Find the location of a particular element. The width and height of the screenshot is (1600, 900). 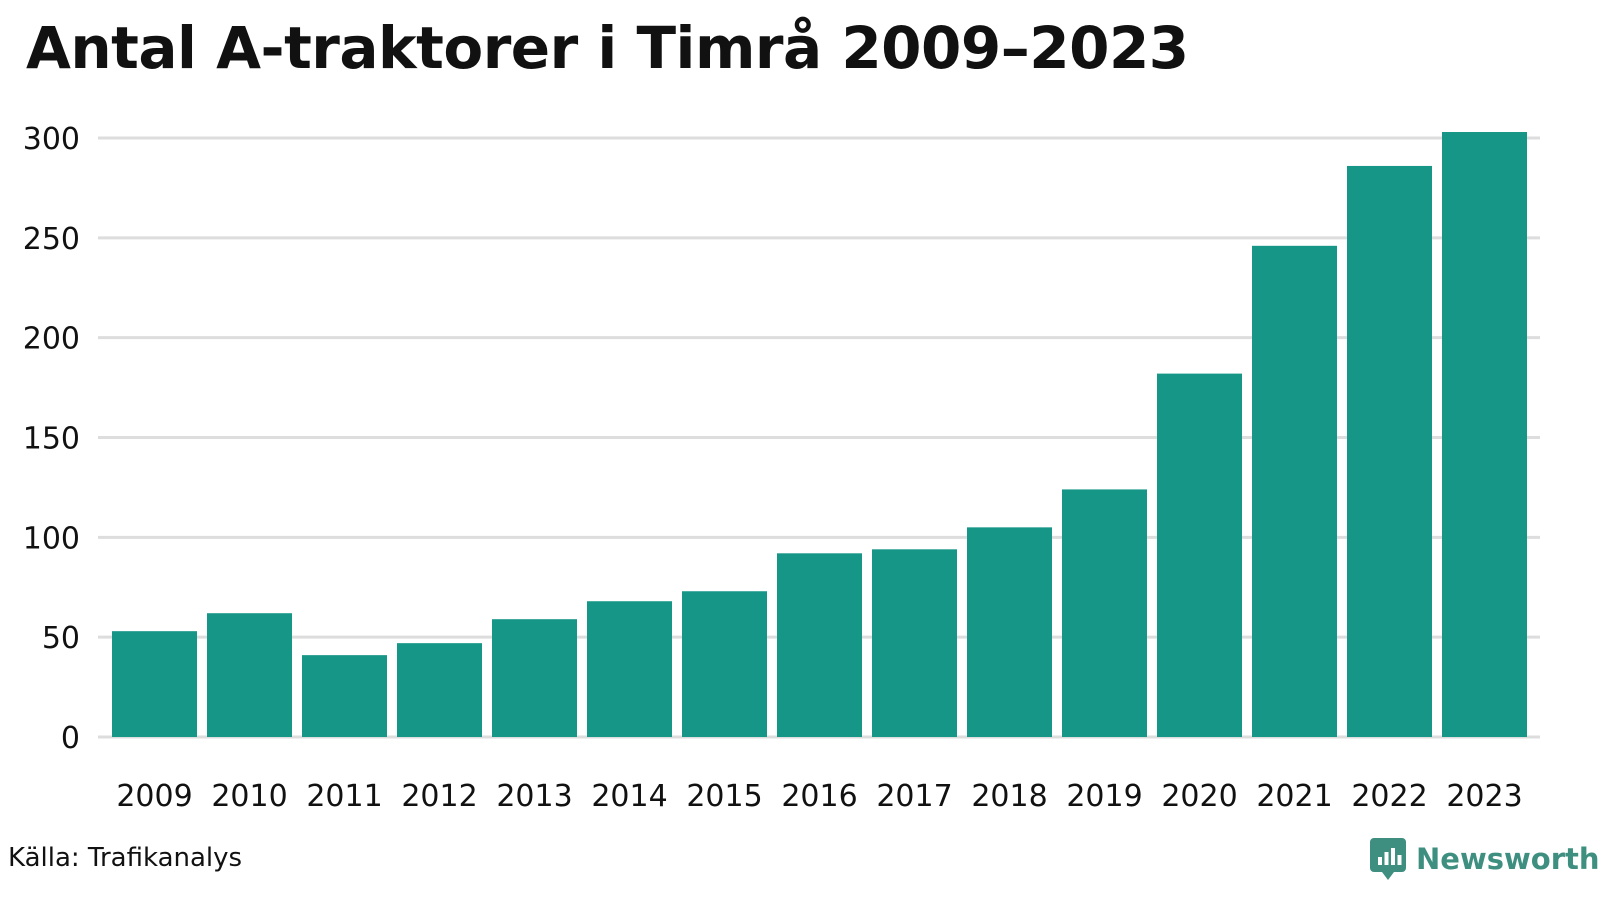

x-tick-label: 2020 is located at coordinates (1199, 796).